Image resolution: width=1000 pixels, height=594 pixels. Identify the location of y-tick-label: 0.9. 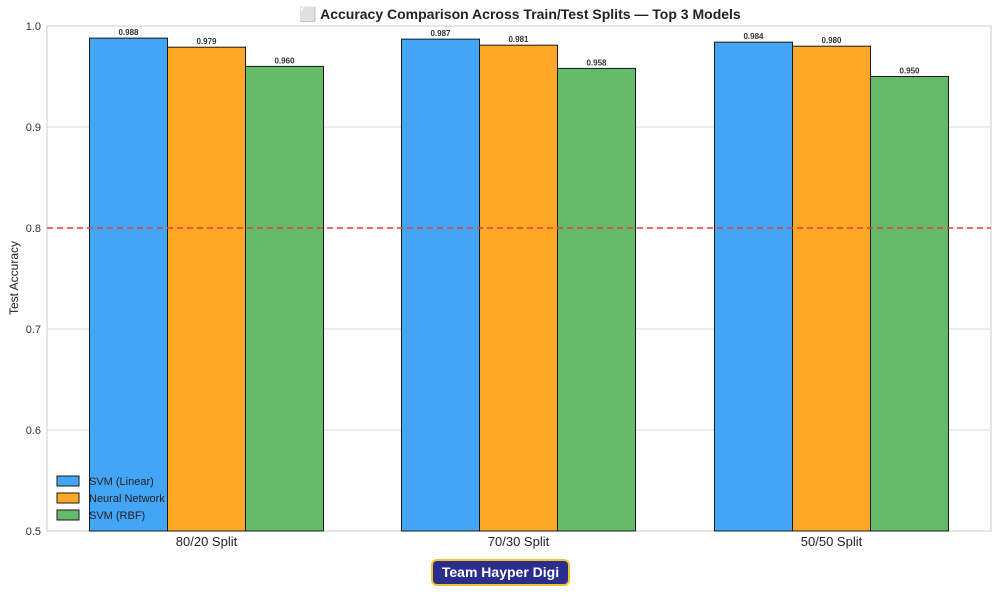
(33, 128).